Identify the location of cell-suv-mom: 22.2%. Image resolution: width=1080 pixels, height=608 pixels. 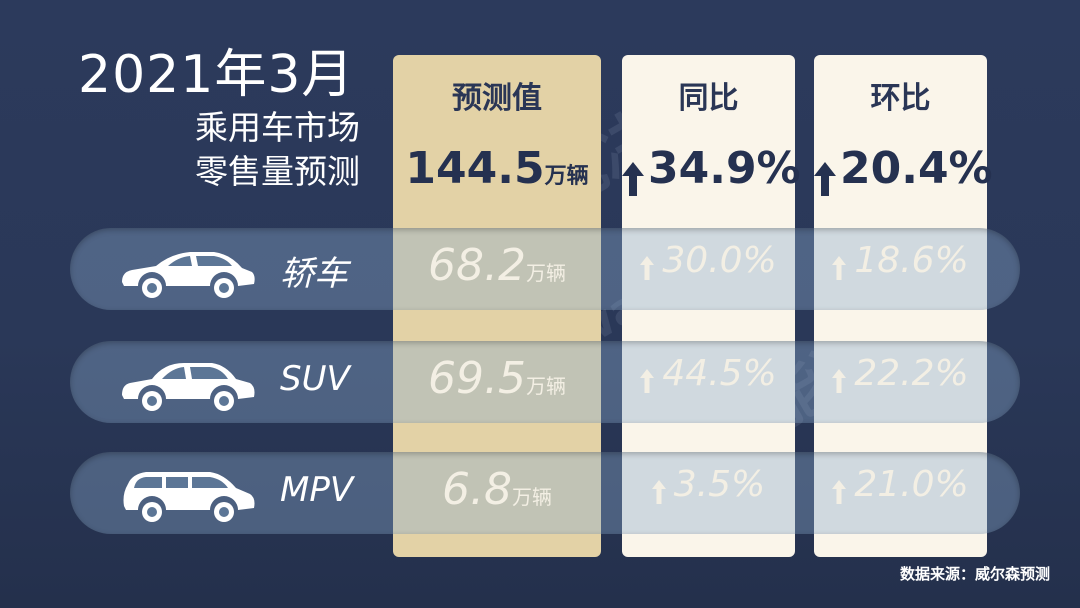
(900, 373).